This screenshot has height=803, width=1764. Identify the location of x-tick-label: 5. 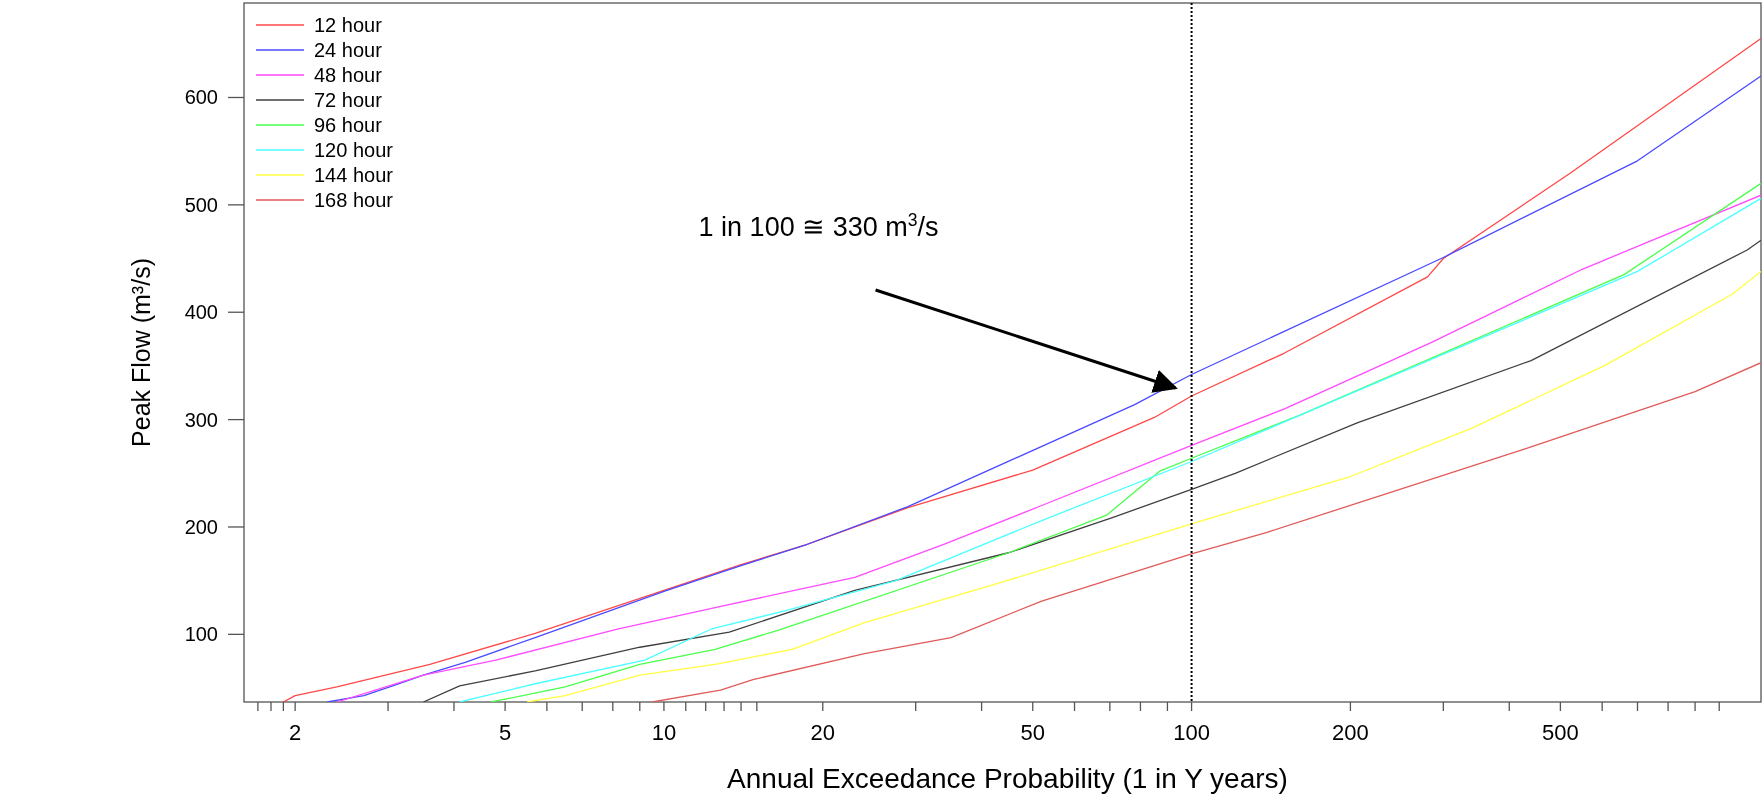
(505, 732).